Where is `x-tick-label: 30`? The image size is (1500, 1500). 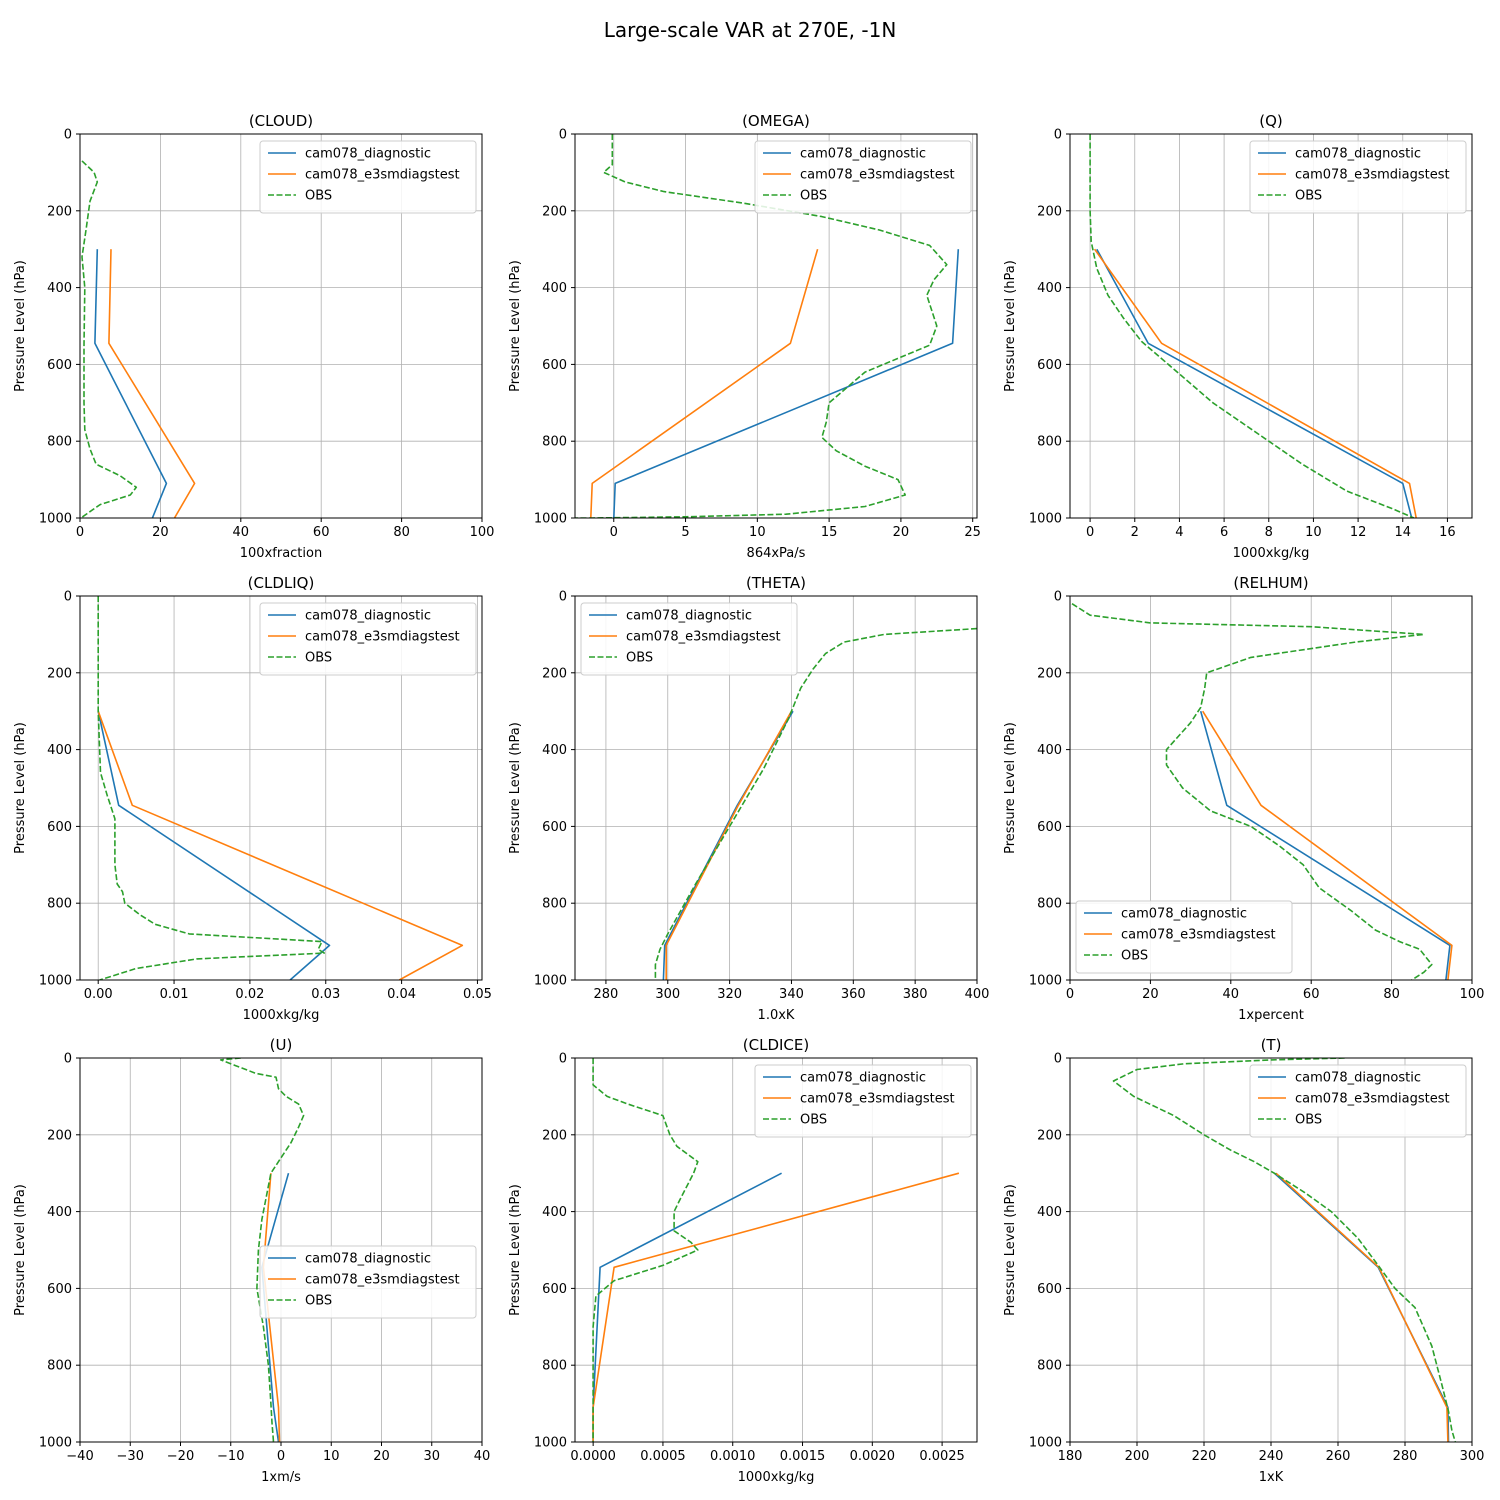
x-tick-label: 30 is located at coordinates (431, 1456).